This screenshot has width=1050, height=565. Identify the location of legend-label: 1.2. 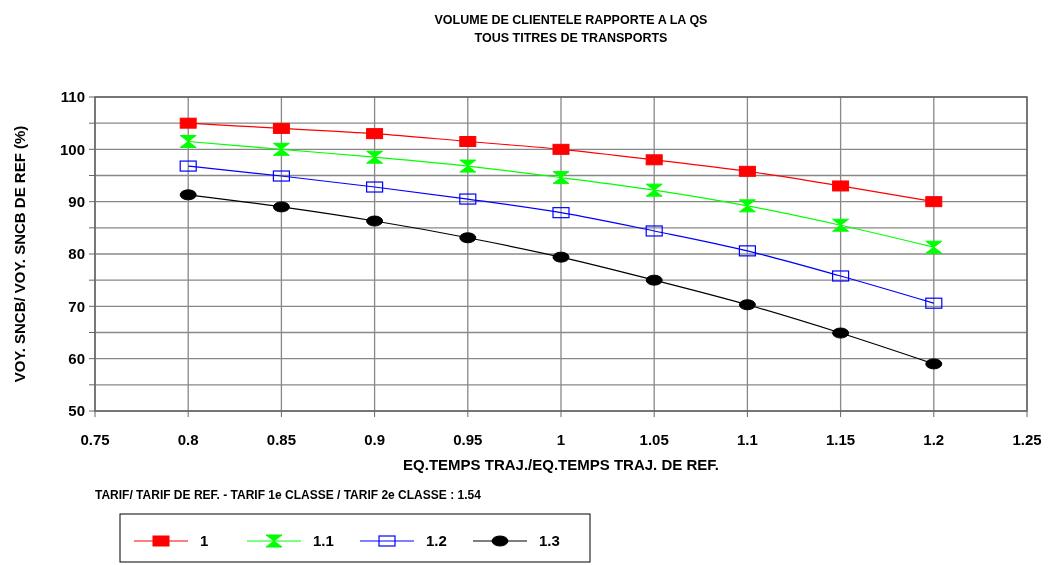
(436, 541).